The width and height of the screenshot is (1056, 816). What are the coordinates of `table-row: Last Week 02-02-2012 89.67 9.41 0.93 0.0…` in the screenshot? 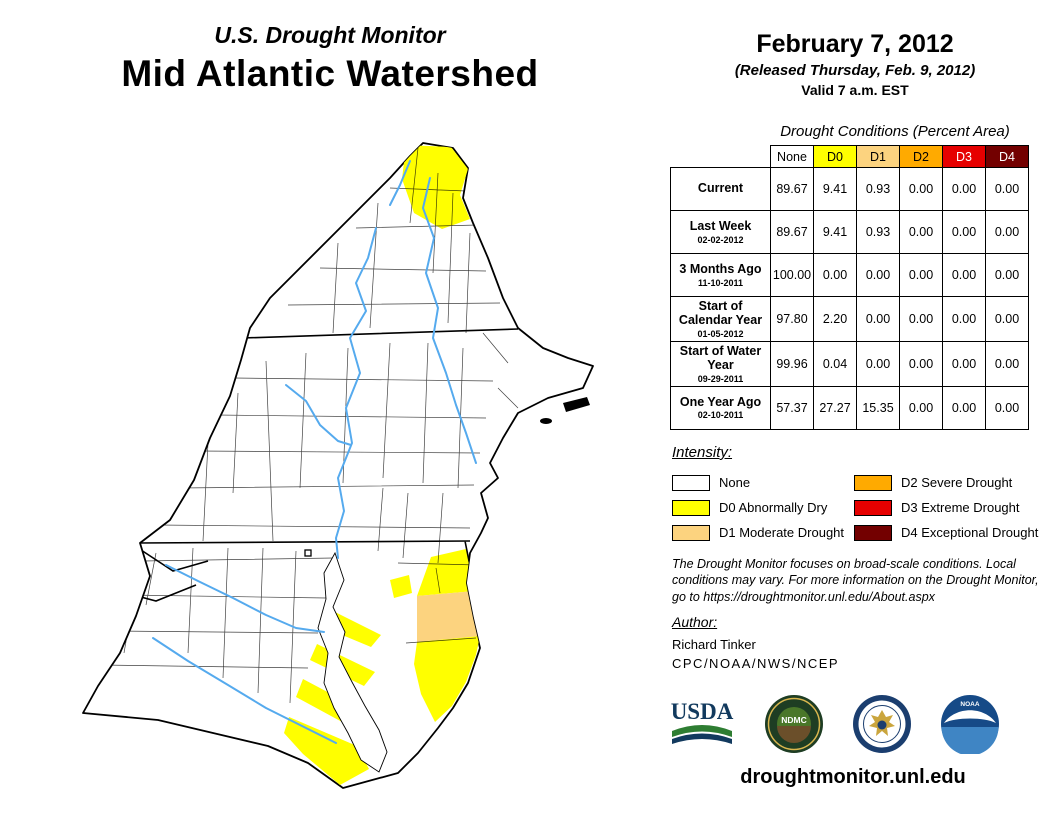 It's located at (849, 232).